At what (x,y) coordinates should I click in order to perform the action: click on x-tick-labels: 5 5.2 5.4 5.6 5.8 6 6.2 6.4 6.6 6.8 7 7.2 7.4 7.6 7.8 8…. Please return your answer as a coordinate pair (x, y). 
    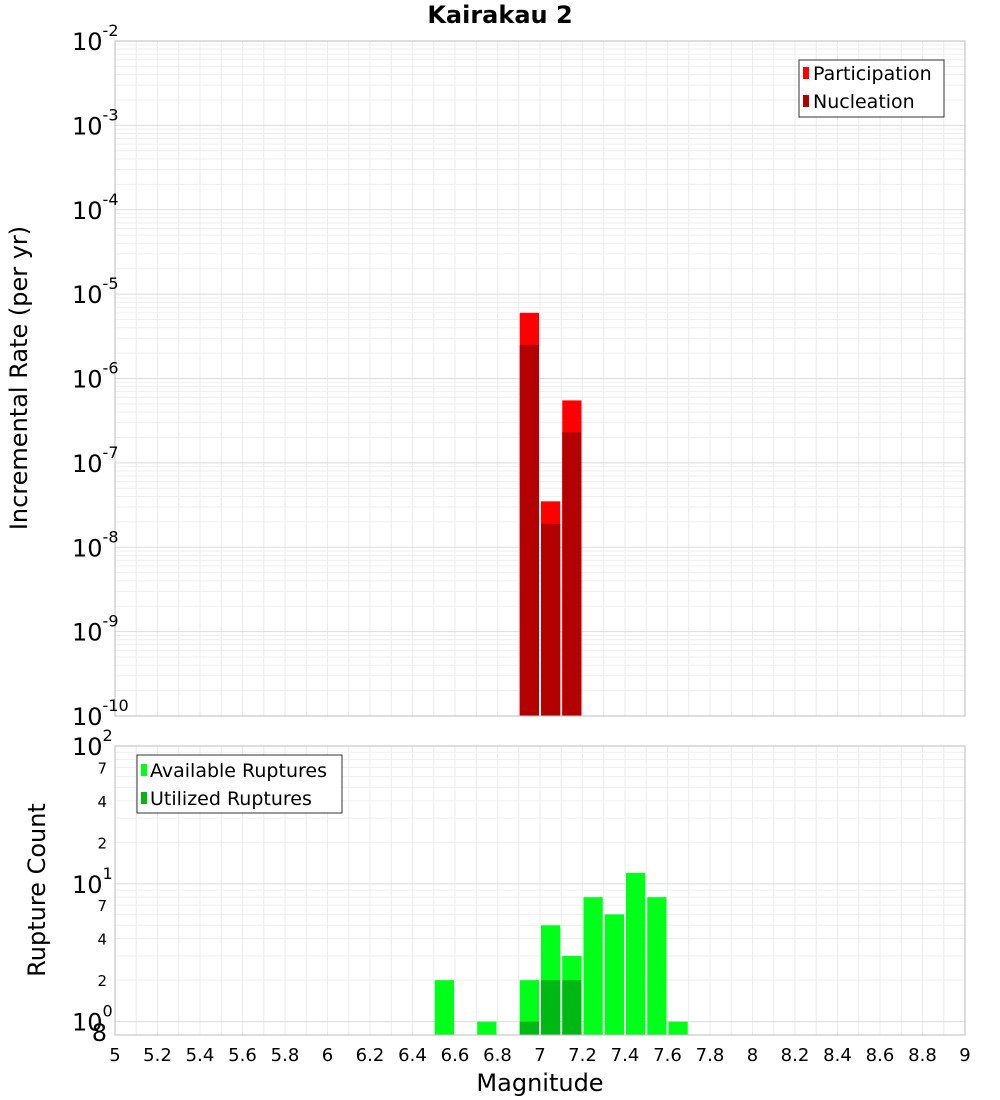
    Looking at the image, I should click on (539, 1055).